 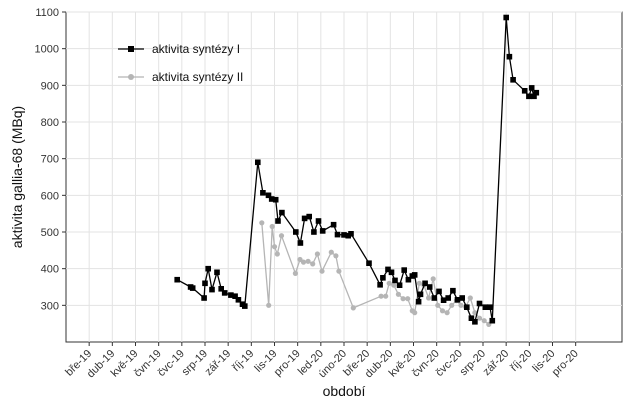 I want to click on y-axis-ticks: 300 400 500 600 700 800 900 1000 1100, so click(x=50, y=159).